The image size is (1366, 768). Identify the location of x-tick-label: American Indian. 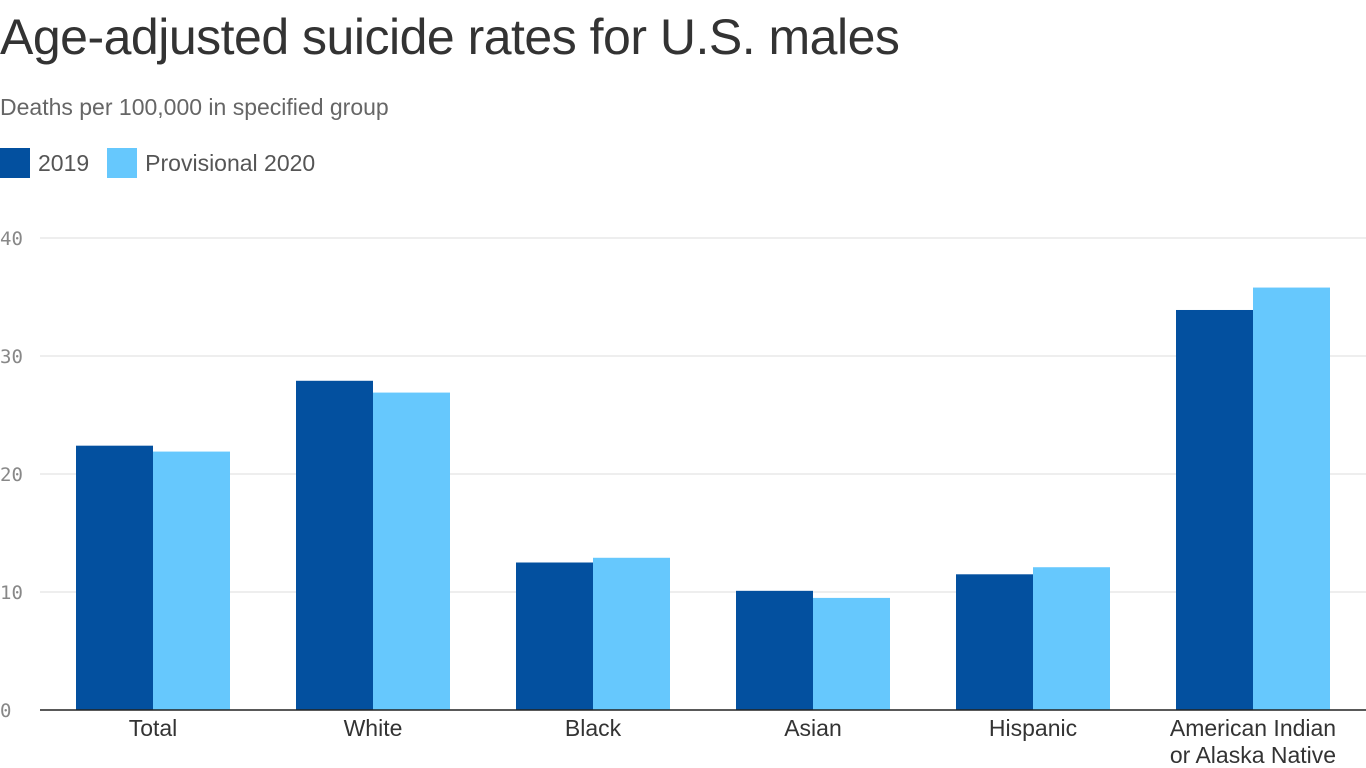
(1253, 728).